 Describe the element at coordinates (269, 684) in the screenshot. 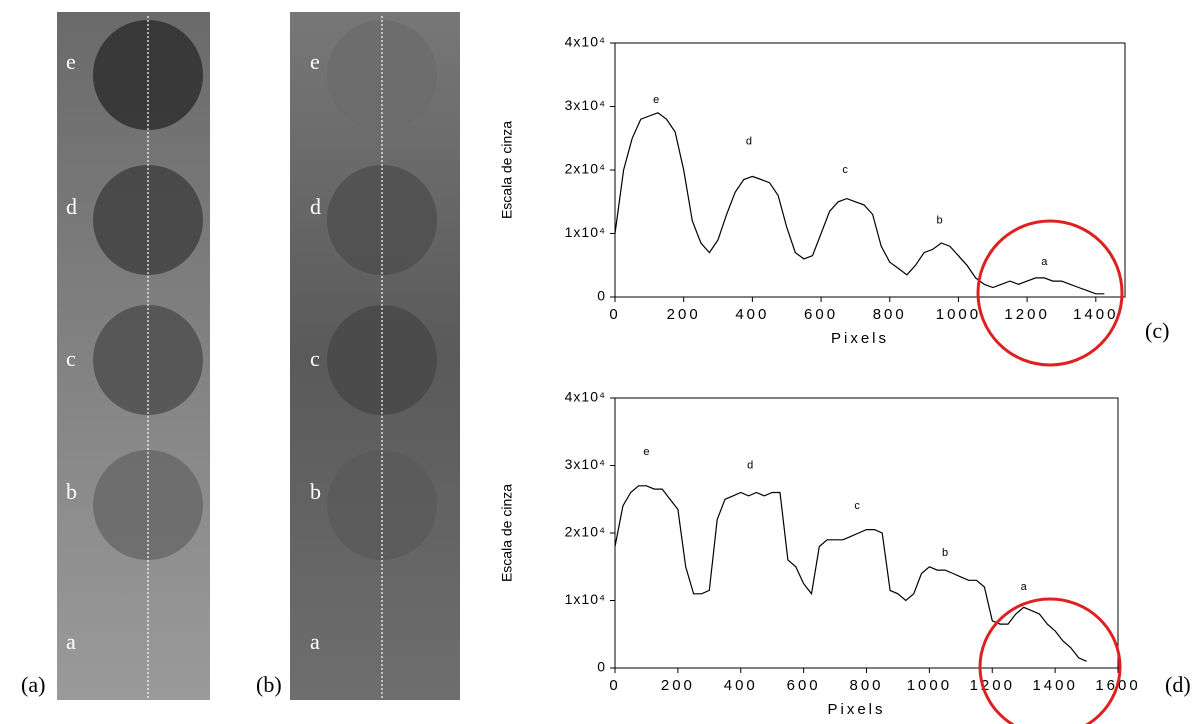

I see `panel-label: (b)` at that location.